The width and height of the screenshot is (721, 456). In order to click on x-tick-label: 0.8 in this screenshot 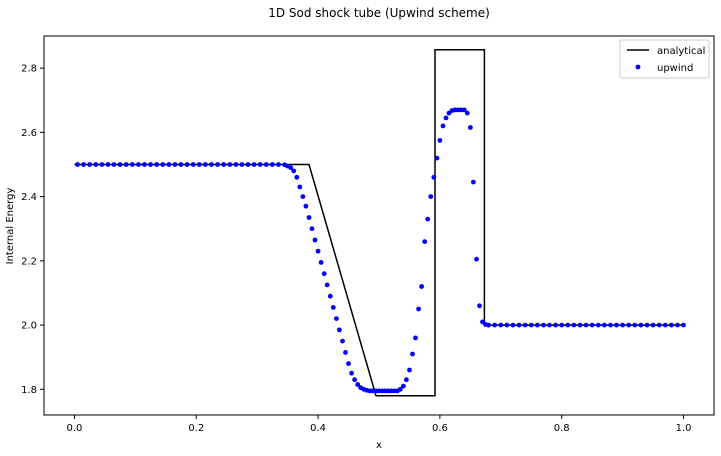, I will do `click(562, 428)`.